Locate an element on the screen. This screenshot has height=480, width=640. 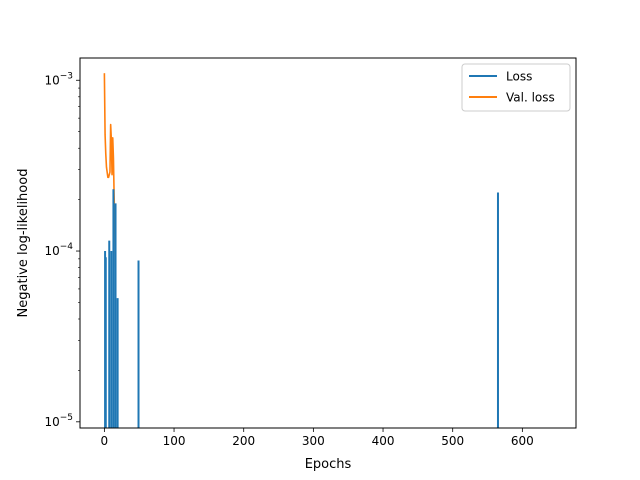
y-tick-label: 10⁻³ is located at coordinates (58, 79).